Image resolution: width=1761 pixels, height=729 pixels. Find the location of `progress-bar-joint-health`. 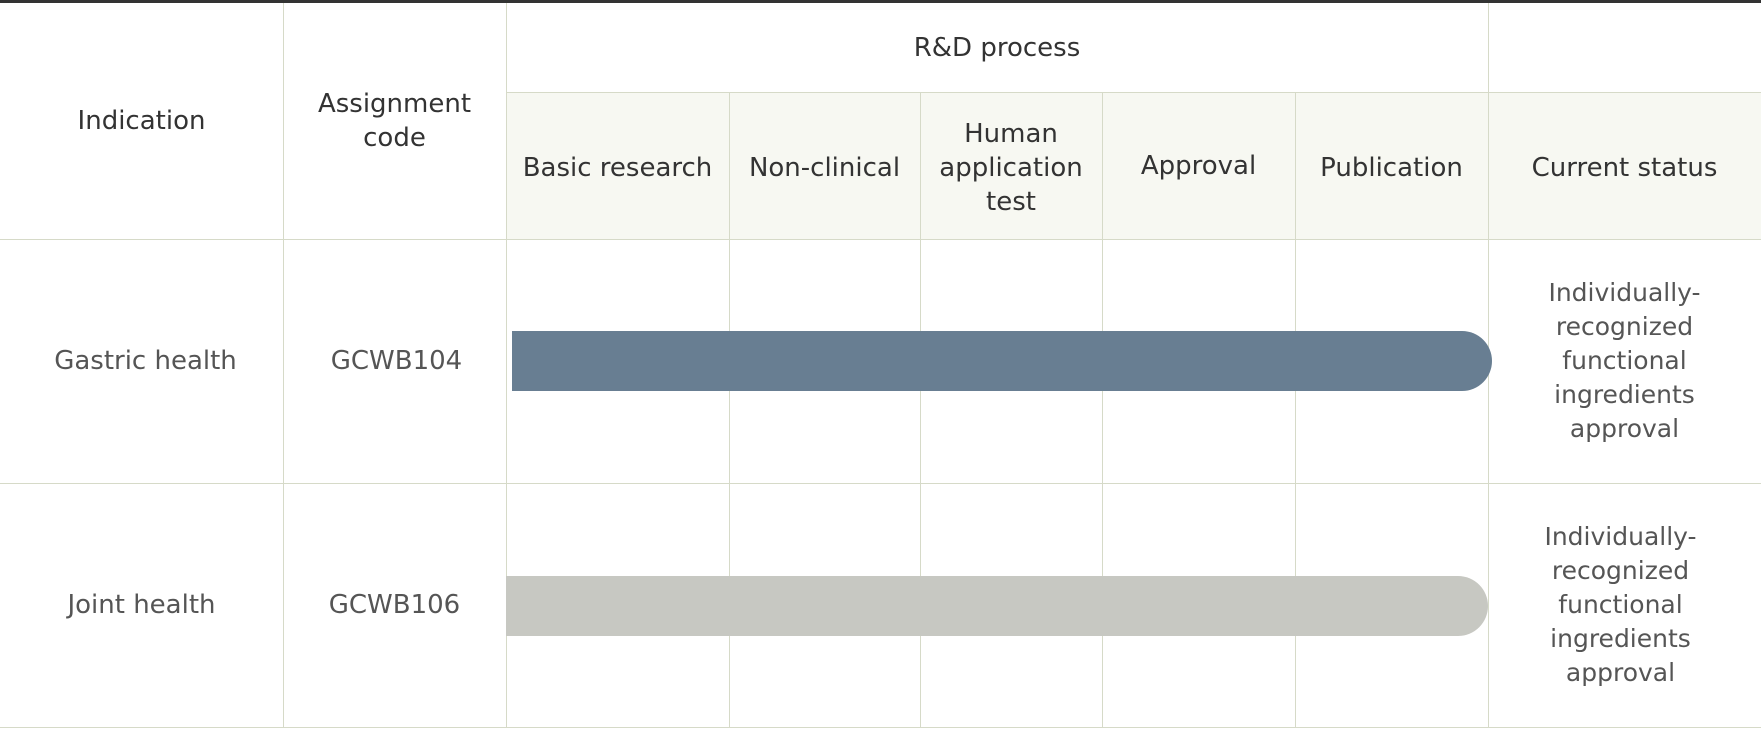

progress-bar-joint-health is located at coordinates (997, 606).